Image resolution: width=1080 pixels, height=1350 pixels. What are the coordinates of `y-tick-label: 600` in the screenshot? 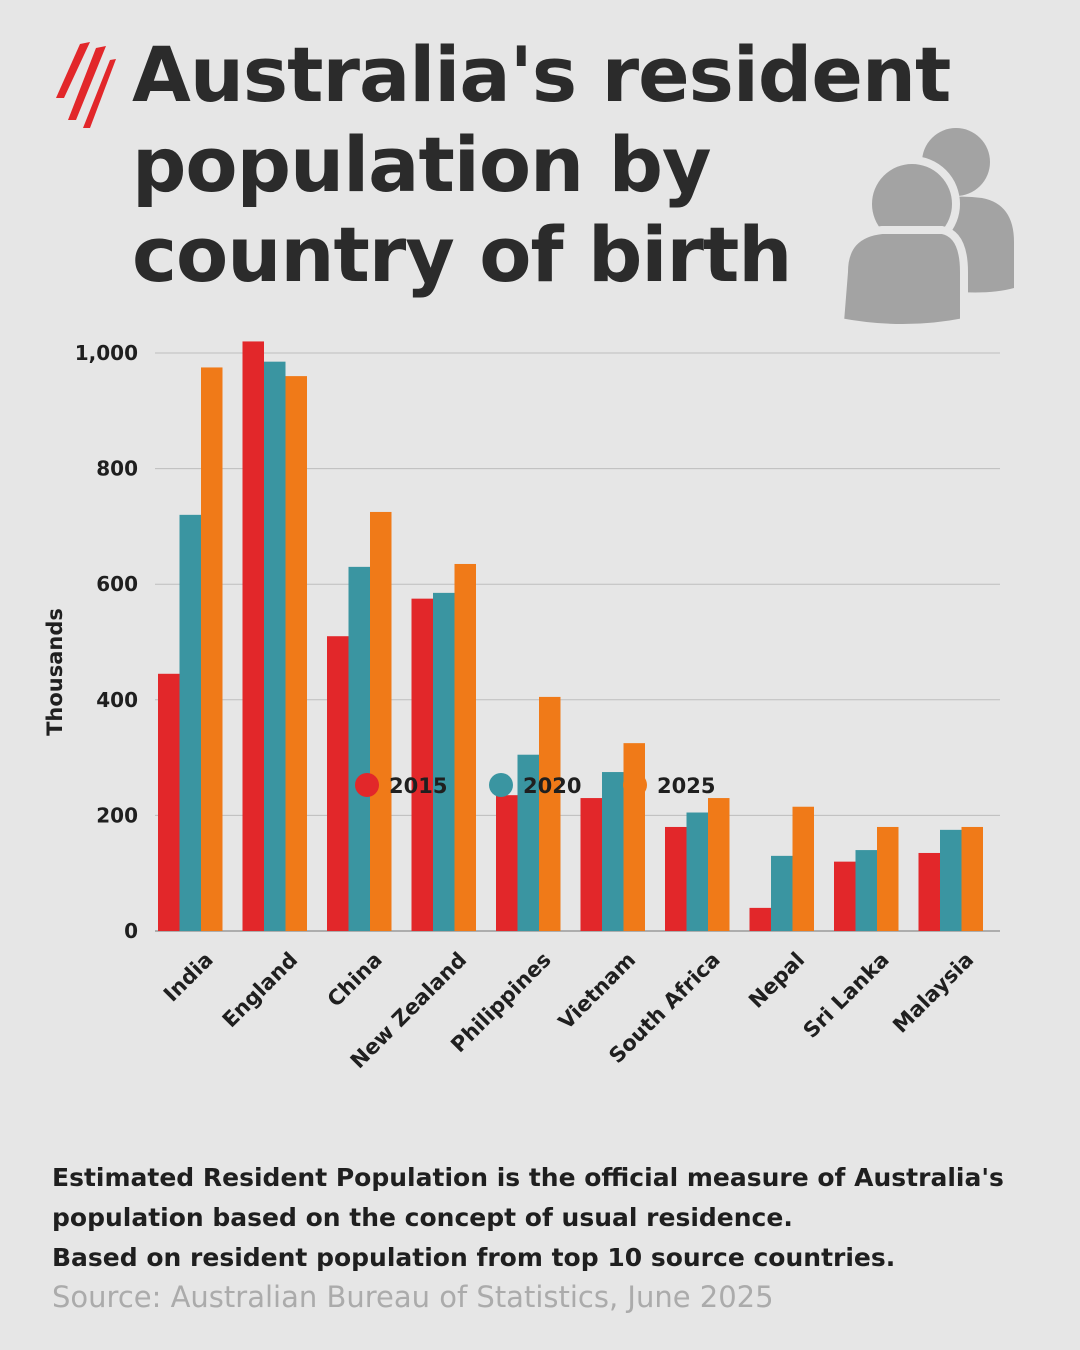 It's located at (117, 584).